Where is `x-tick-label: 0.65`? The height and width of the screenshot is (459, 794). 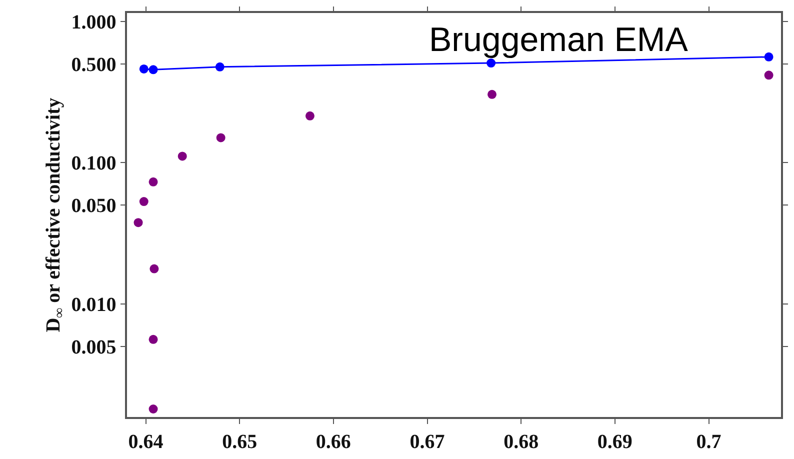
x-tick-label: 0.65 is located at coordinates (240, 441).